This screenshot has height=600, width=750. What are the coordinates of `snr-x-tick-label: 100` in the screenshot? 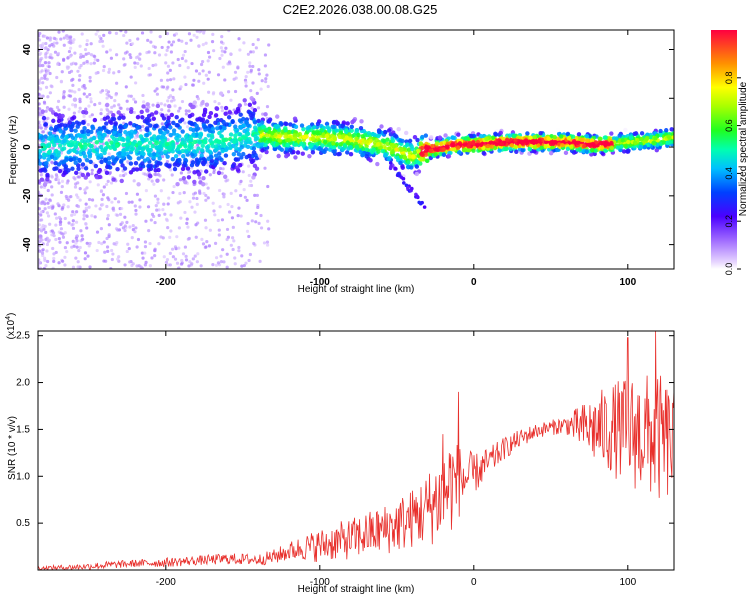 It's located at (627, 582).